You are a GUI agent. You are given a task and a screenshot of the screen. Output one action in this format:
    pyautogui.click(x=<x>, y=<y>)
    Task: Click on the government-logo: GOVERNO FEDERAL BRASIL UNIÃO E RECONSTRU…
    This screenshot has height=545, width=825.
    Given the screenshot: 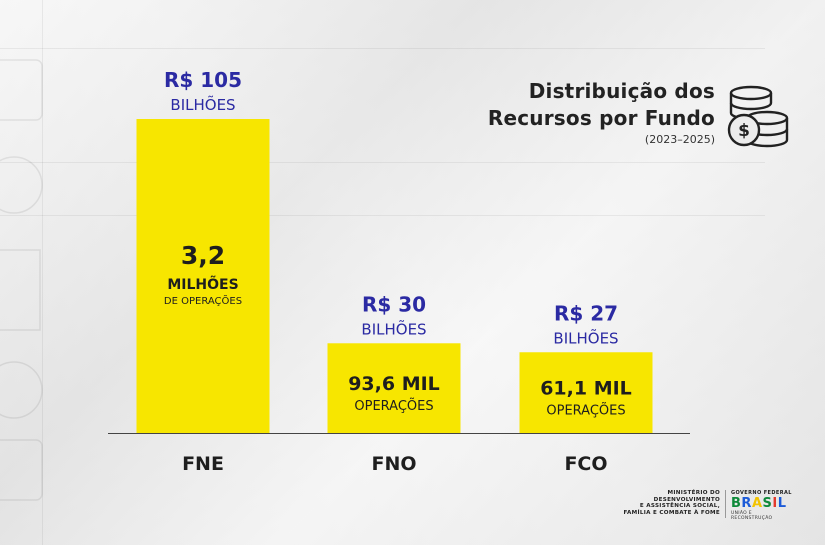 What is the action you would take?
    pyautogui.click(x=762, y=505)
    